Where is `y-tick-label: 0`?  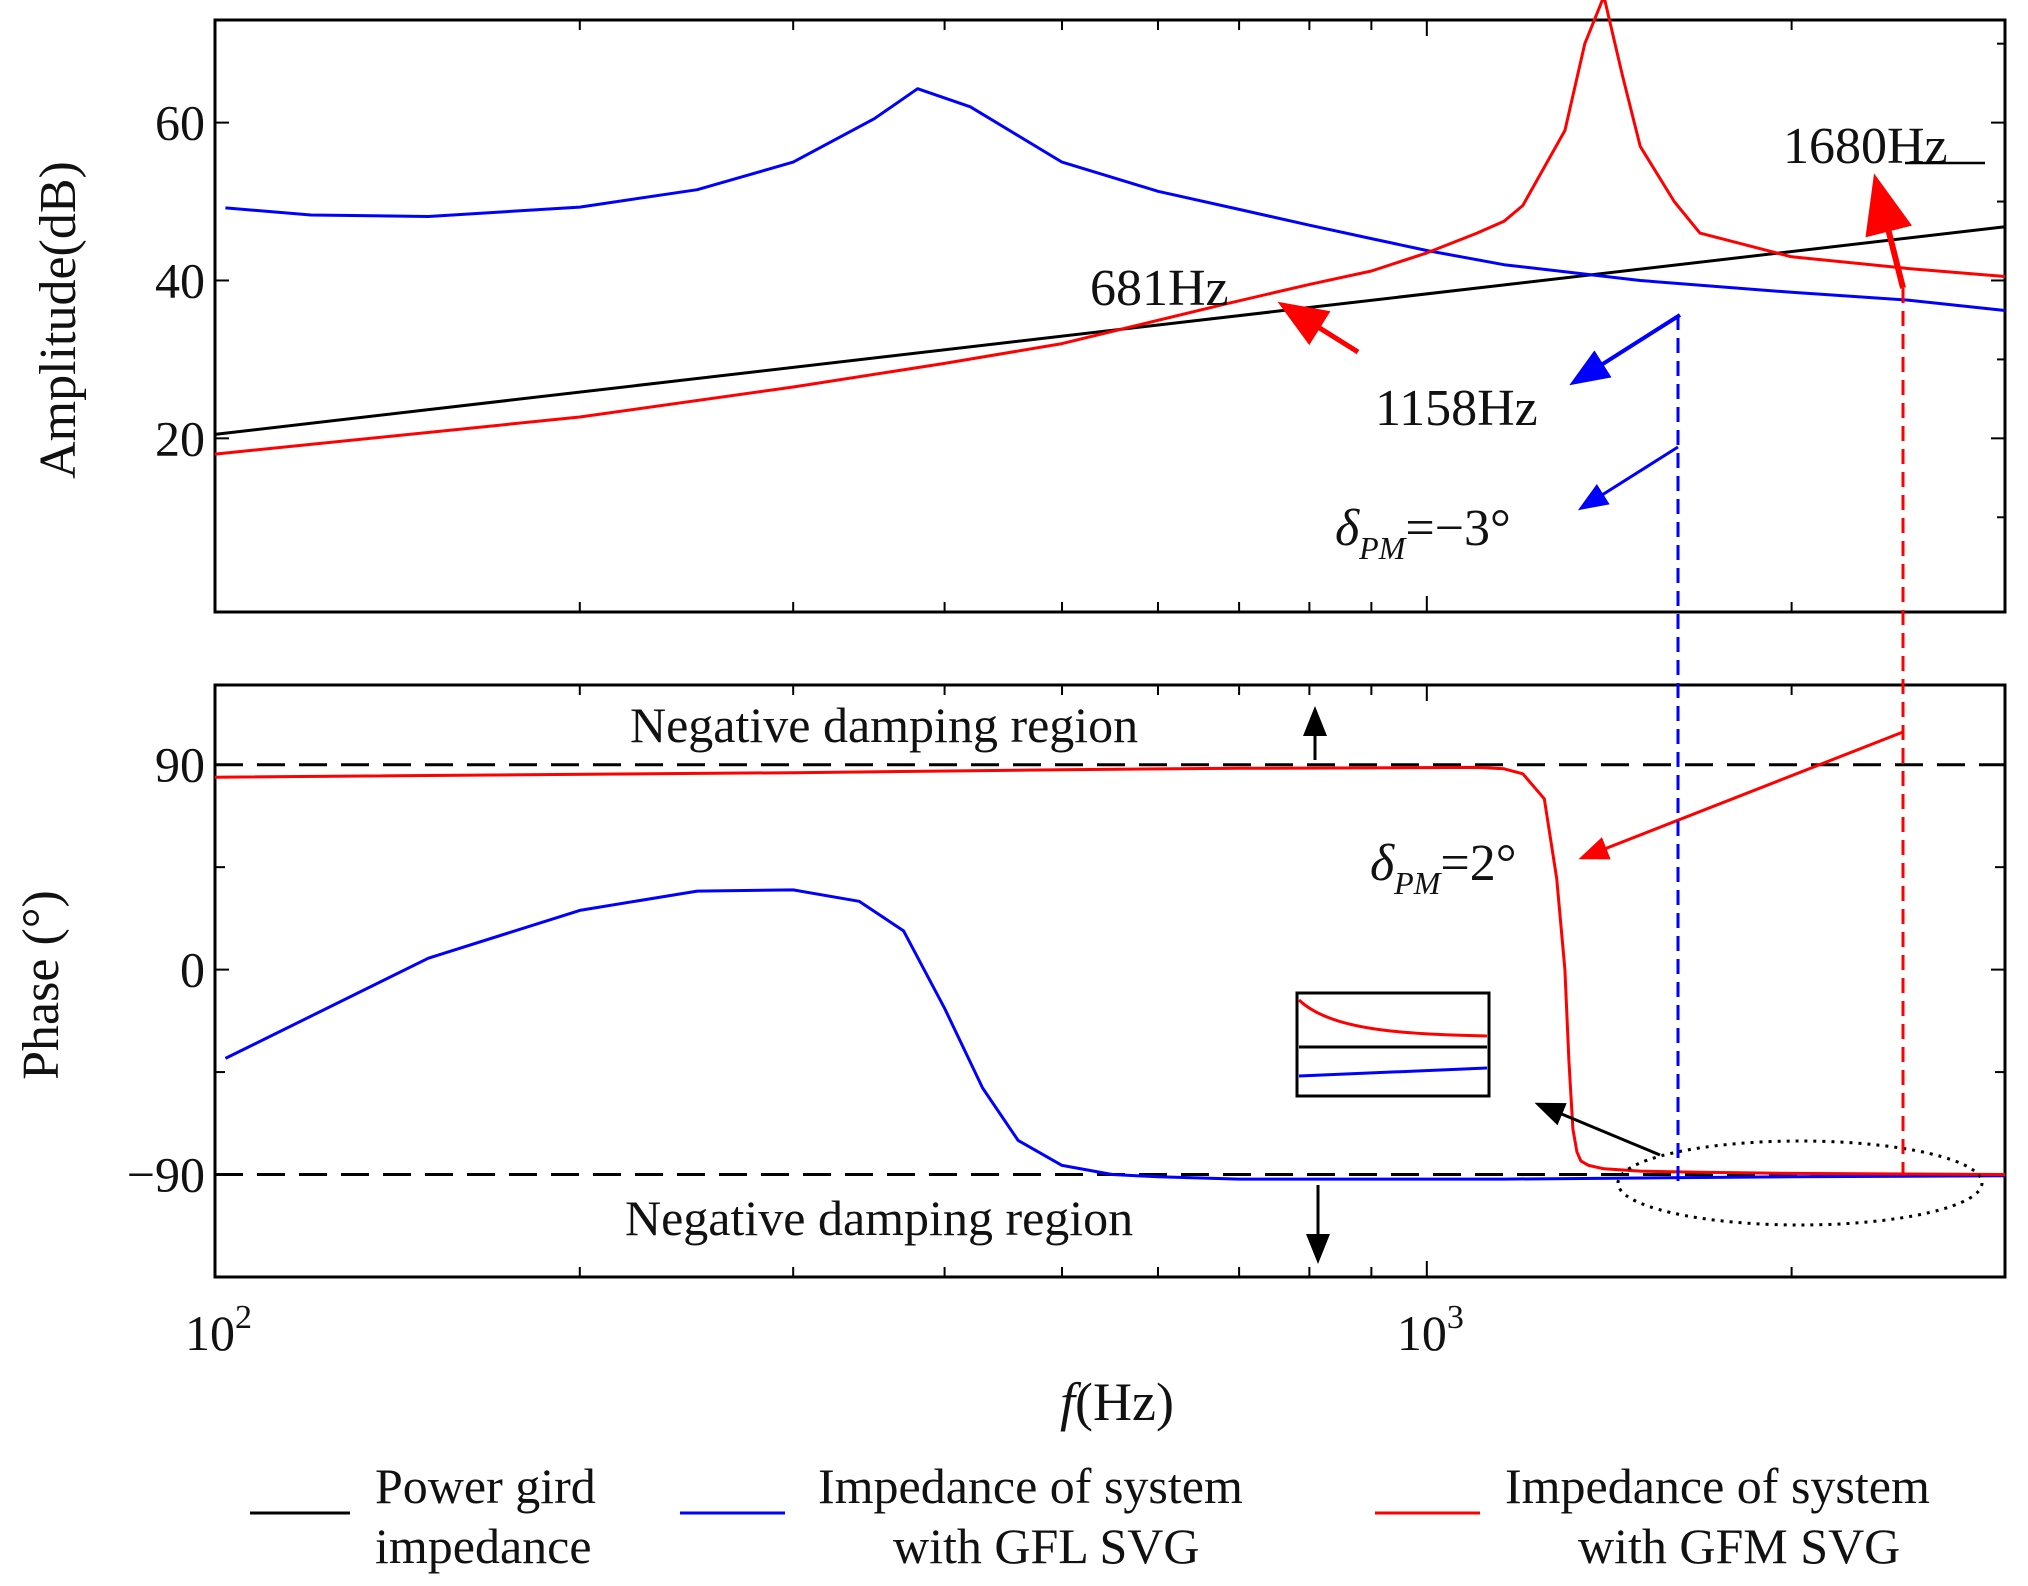 y-tick-label: 0 is located at coordinates (192, 970).